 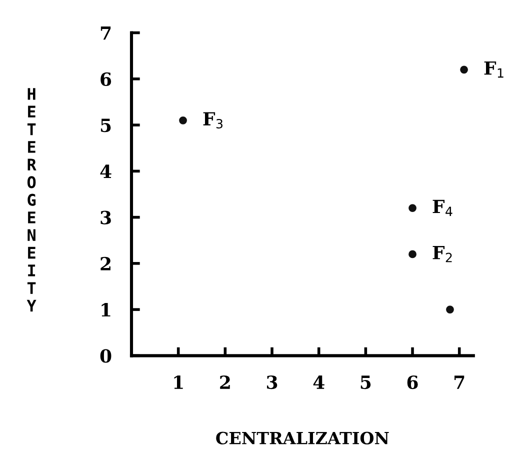 What do you see at coordinates (225, 382) in the screenshot?
I see `x-tick-label: 2` at bounding box center [225, 382].